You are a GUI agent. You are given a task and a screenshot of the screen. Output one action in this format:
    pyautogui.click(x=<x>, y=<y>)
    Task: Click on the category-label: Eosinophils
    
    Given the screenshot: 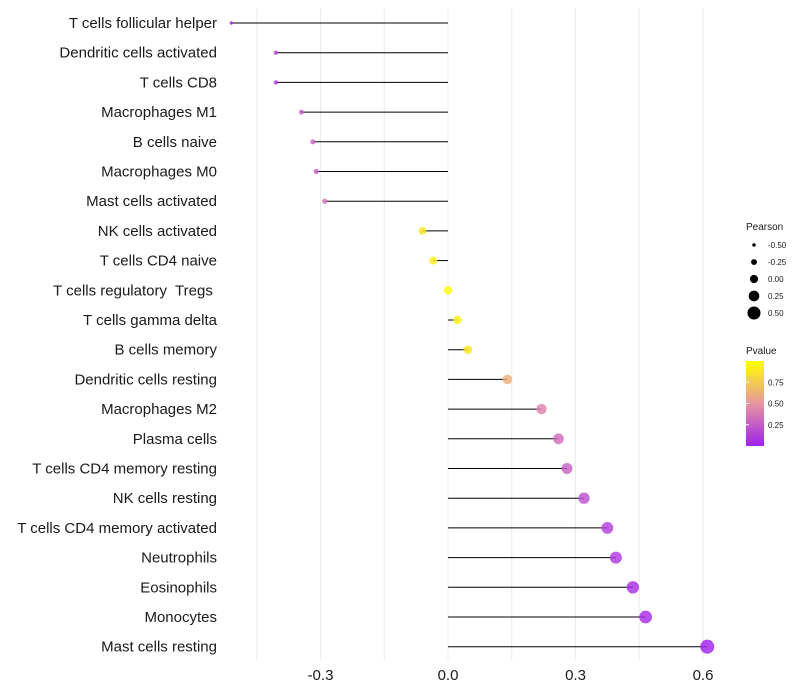 What is the action you would take?
    pyautogui.click(x=178, y=587)
    